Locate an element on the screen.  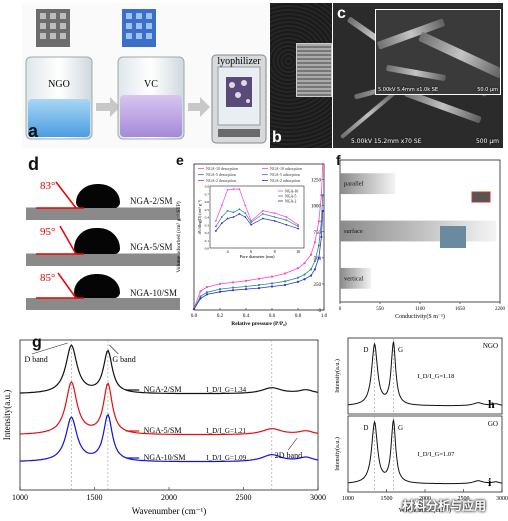
legend-entry: NGA-10 desorption is located at coordinates (222, 168).